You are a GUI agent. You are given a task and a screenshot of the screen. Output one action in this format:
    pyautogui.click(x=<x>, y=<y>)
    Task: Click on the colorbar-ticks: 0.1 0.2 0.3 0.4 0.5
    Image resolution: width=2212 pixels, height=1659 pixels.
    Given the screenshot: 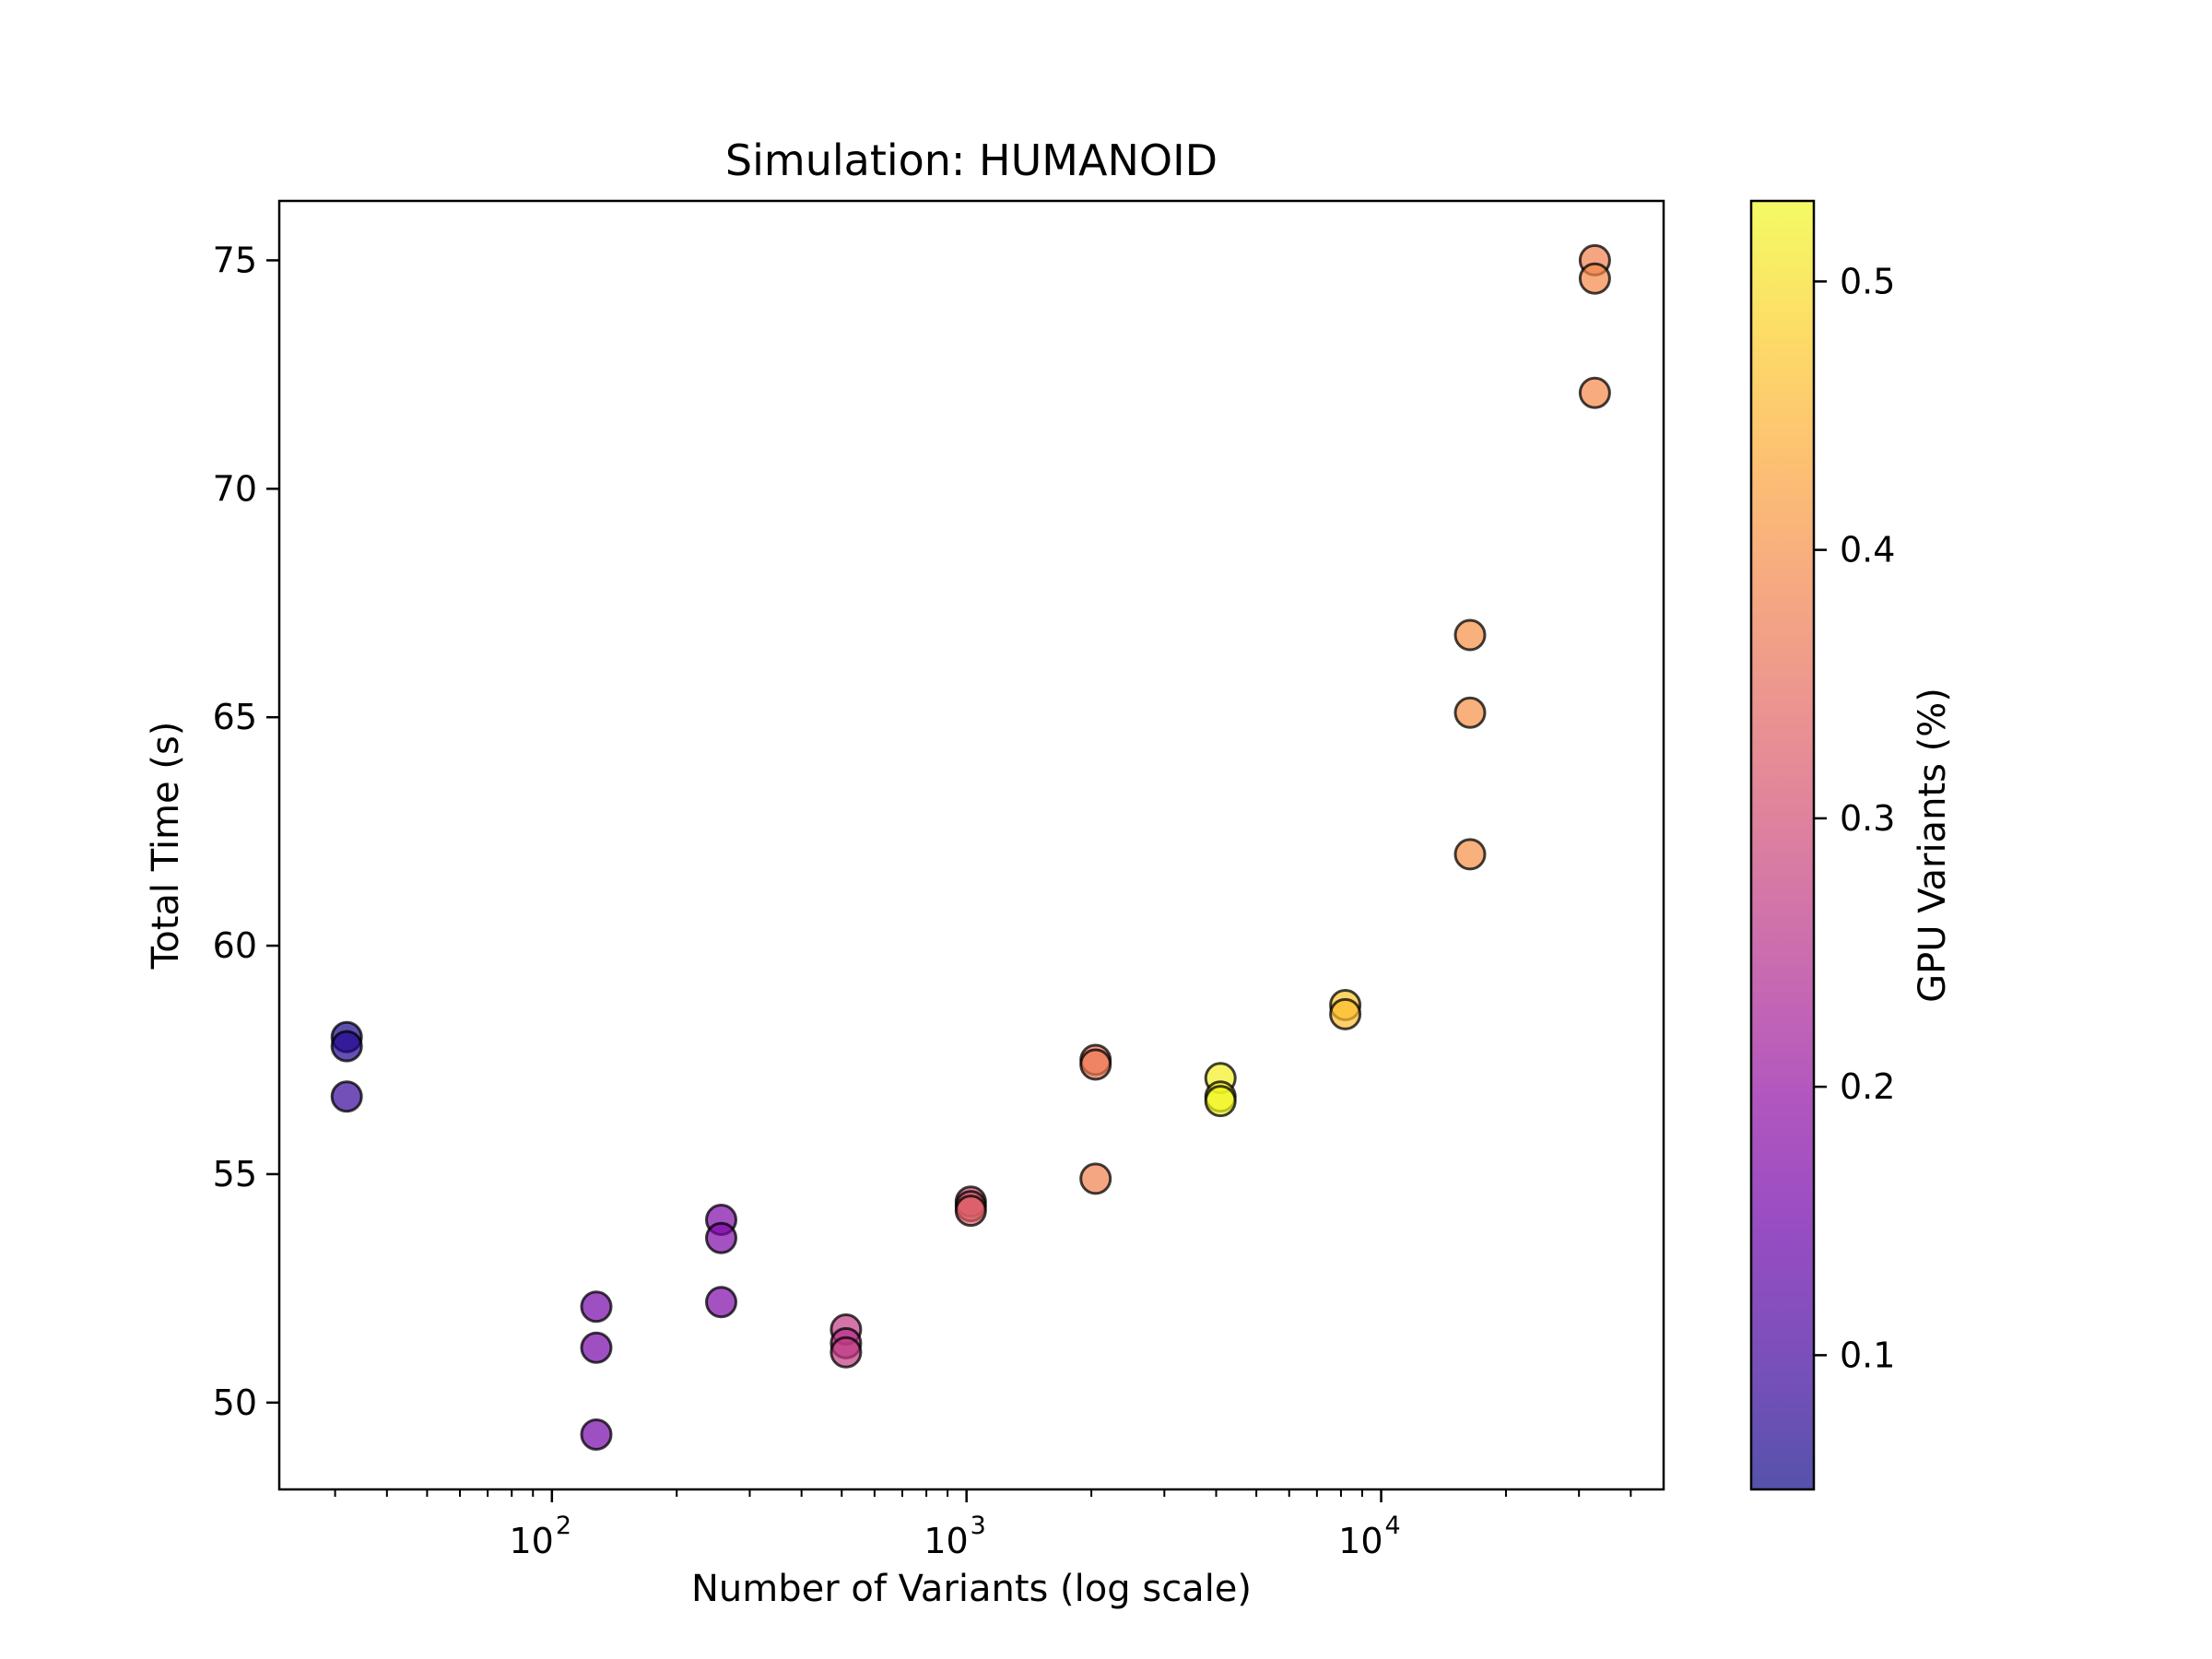 What is the action you would take?
    pyautogui.click(x=1854, y=818)
    